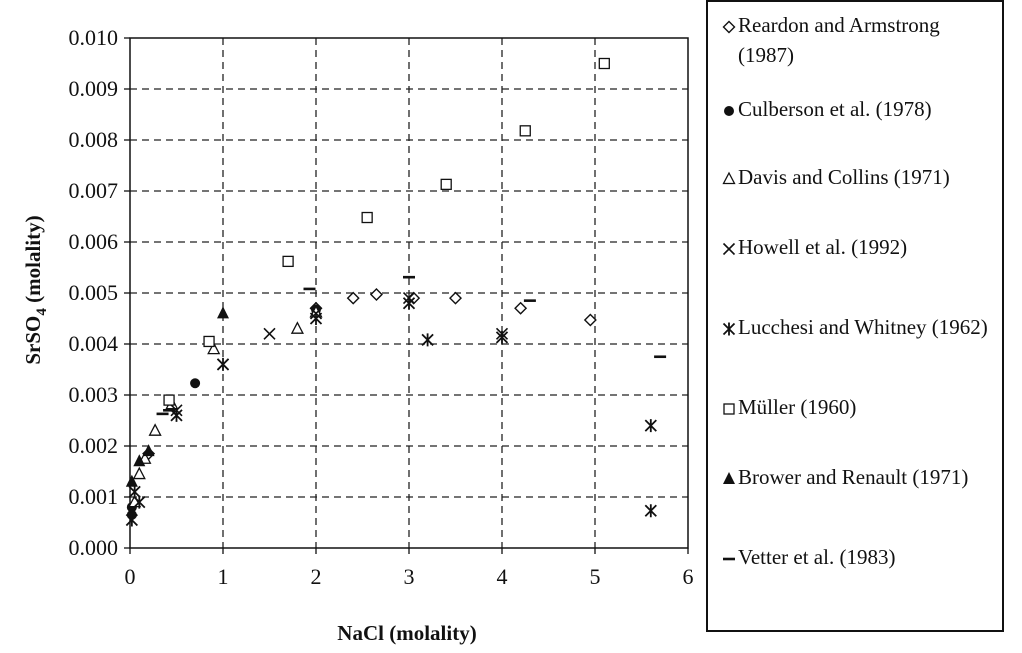 The image size is (1022, 653). I want to click on legend-marker-circle, so click(729, 110).